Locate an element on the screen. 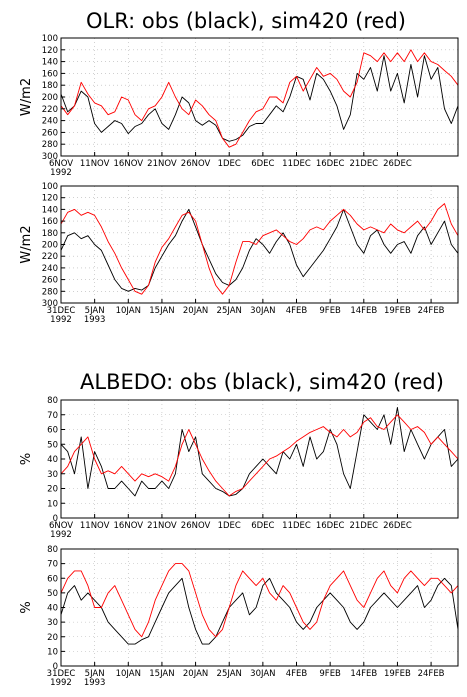 This screenshot has width=467, height=697. x-tick-label: 4FEB is located at coordinates (297, 674).